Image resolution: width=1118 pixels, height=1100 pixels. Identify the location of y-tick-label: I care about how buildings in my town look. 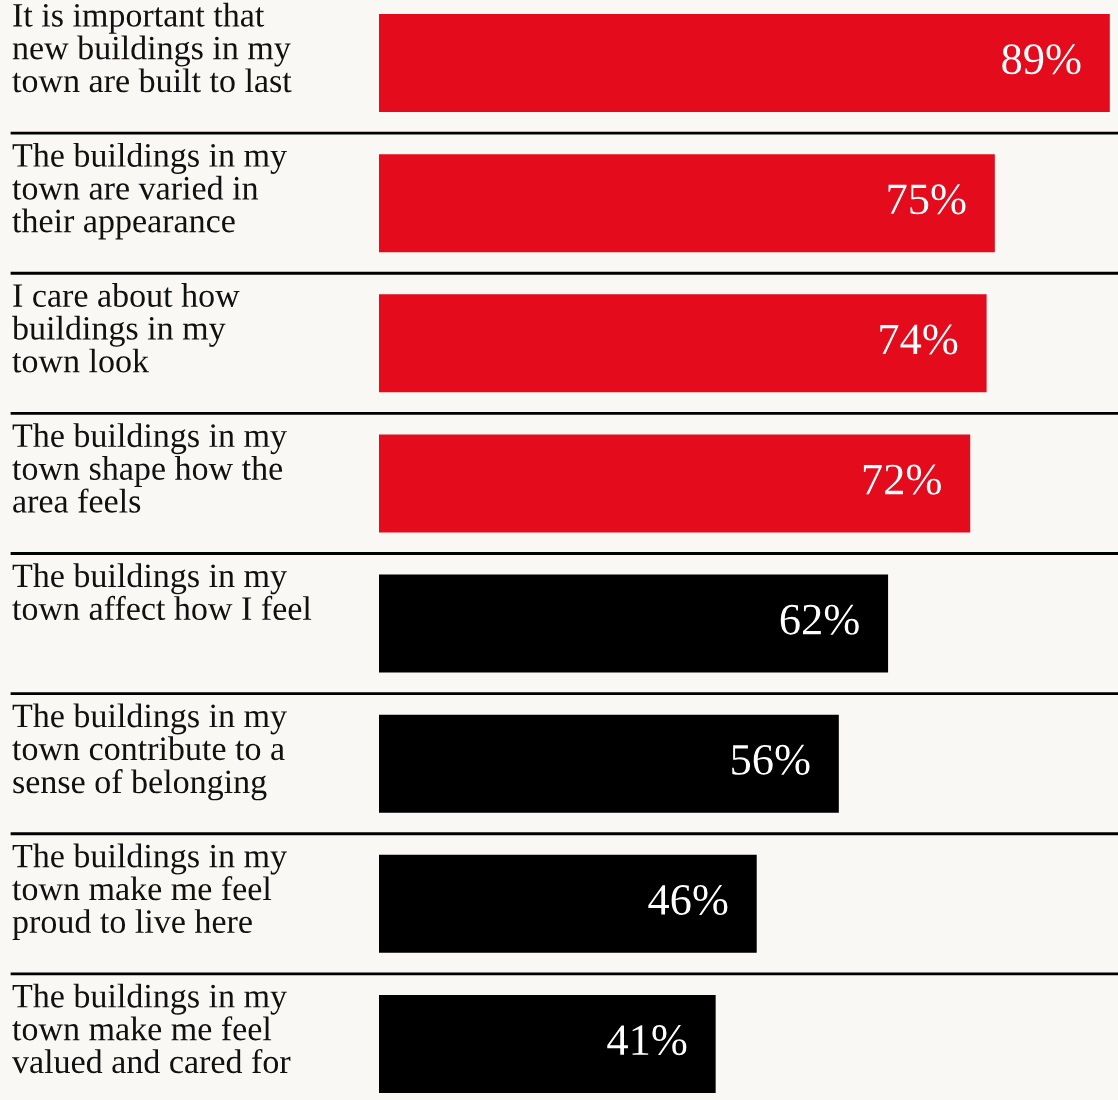
(126, 328).